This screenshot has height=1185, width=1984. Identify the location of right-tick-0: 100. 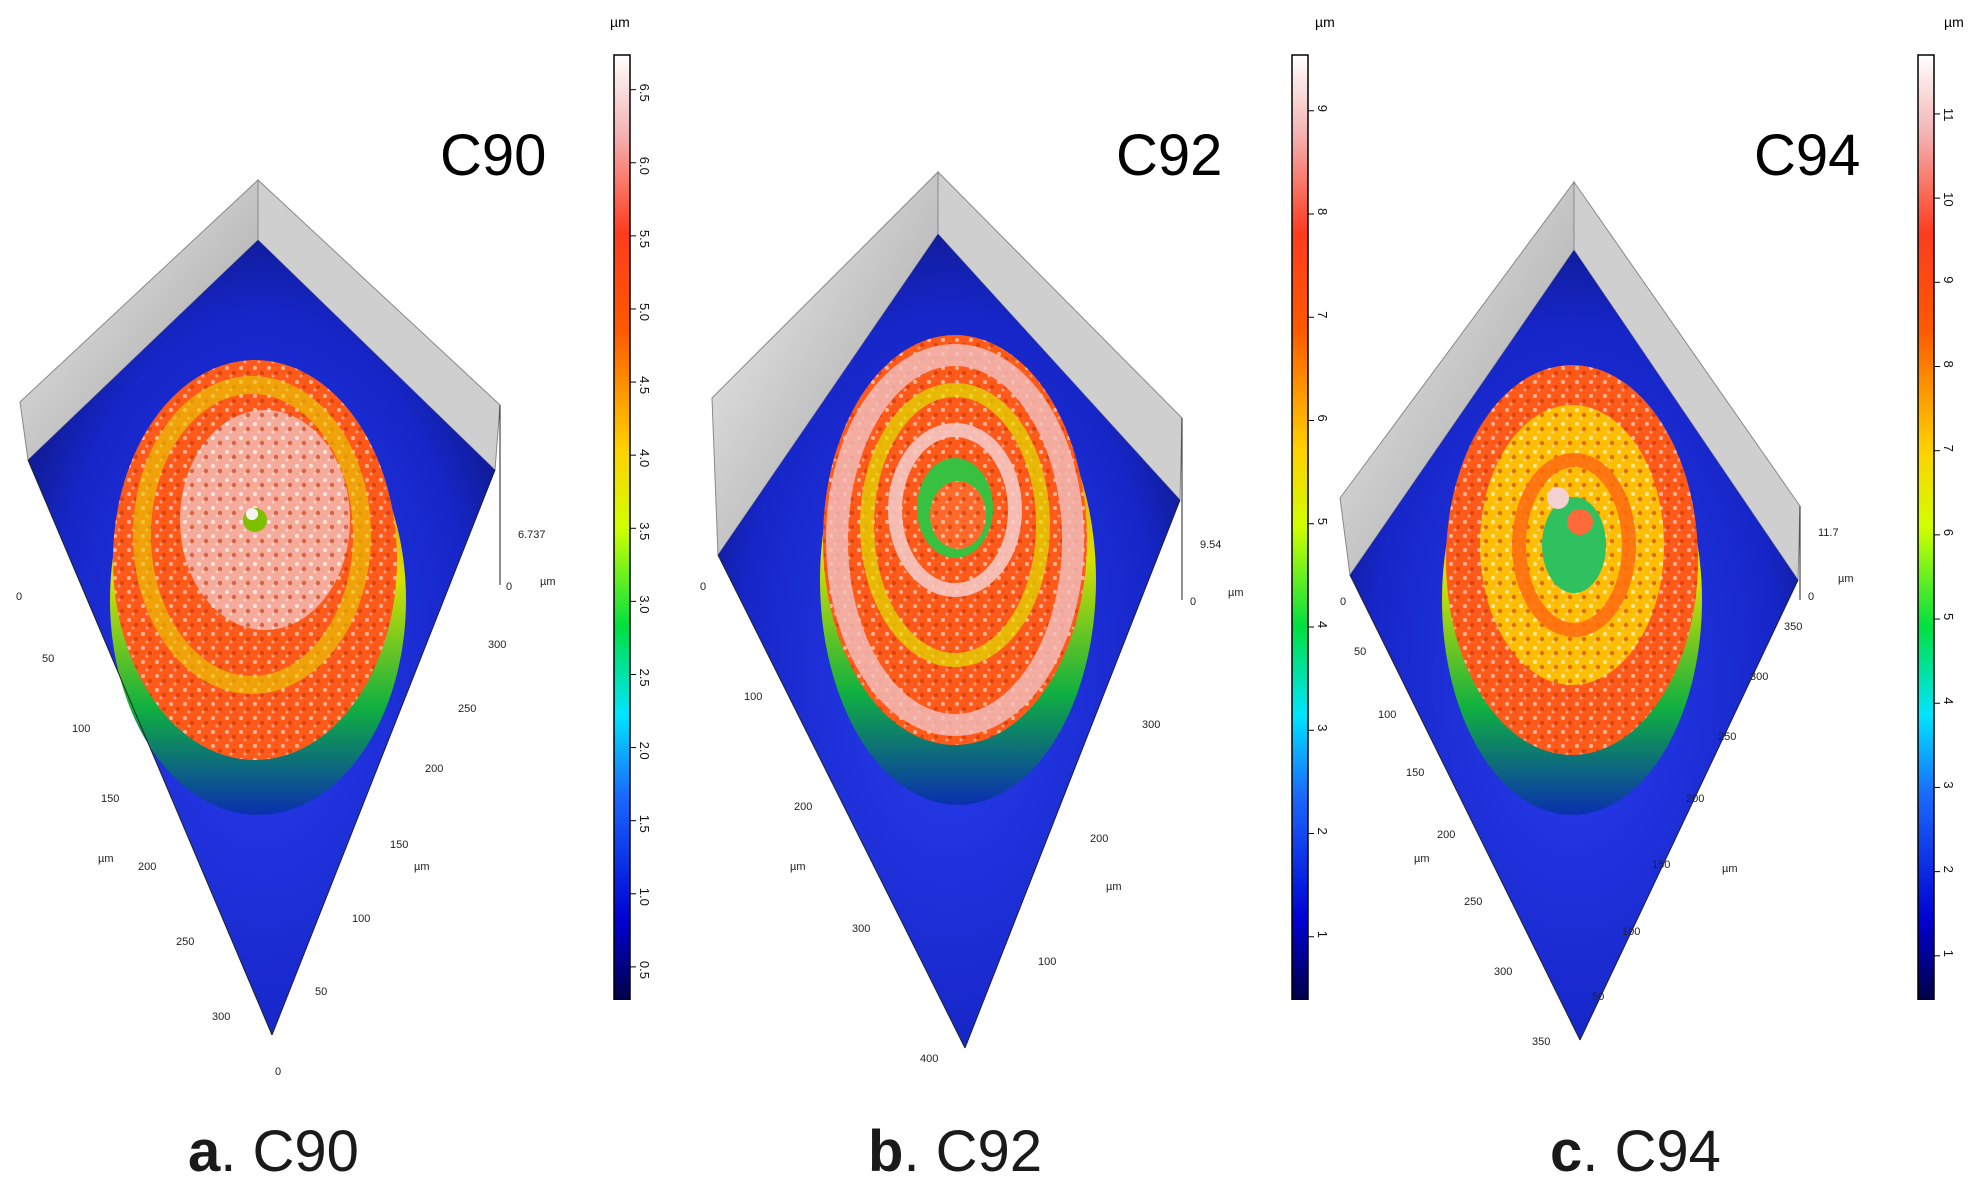
(1047, 962).